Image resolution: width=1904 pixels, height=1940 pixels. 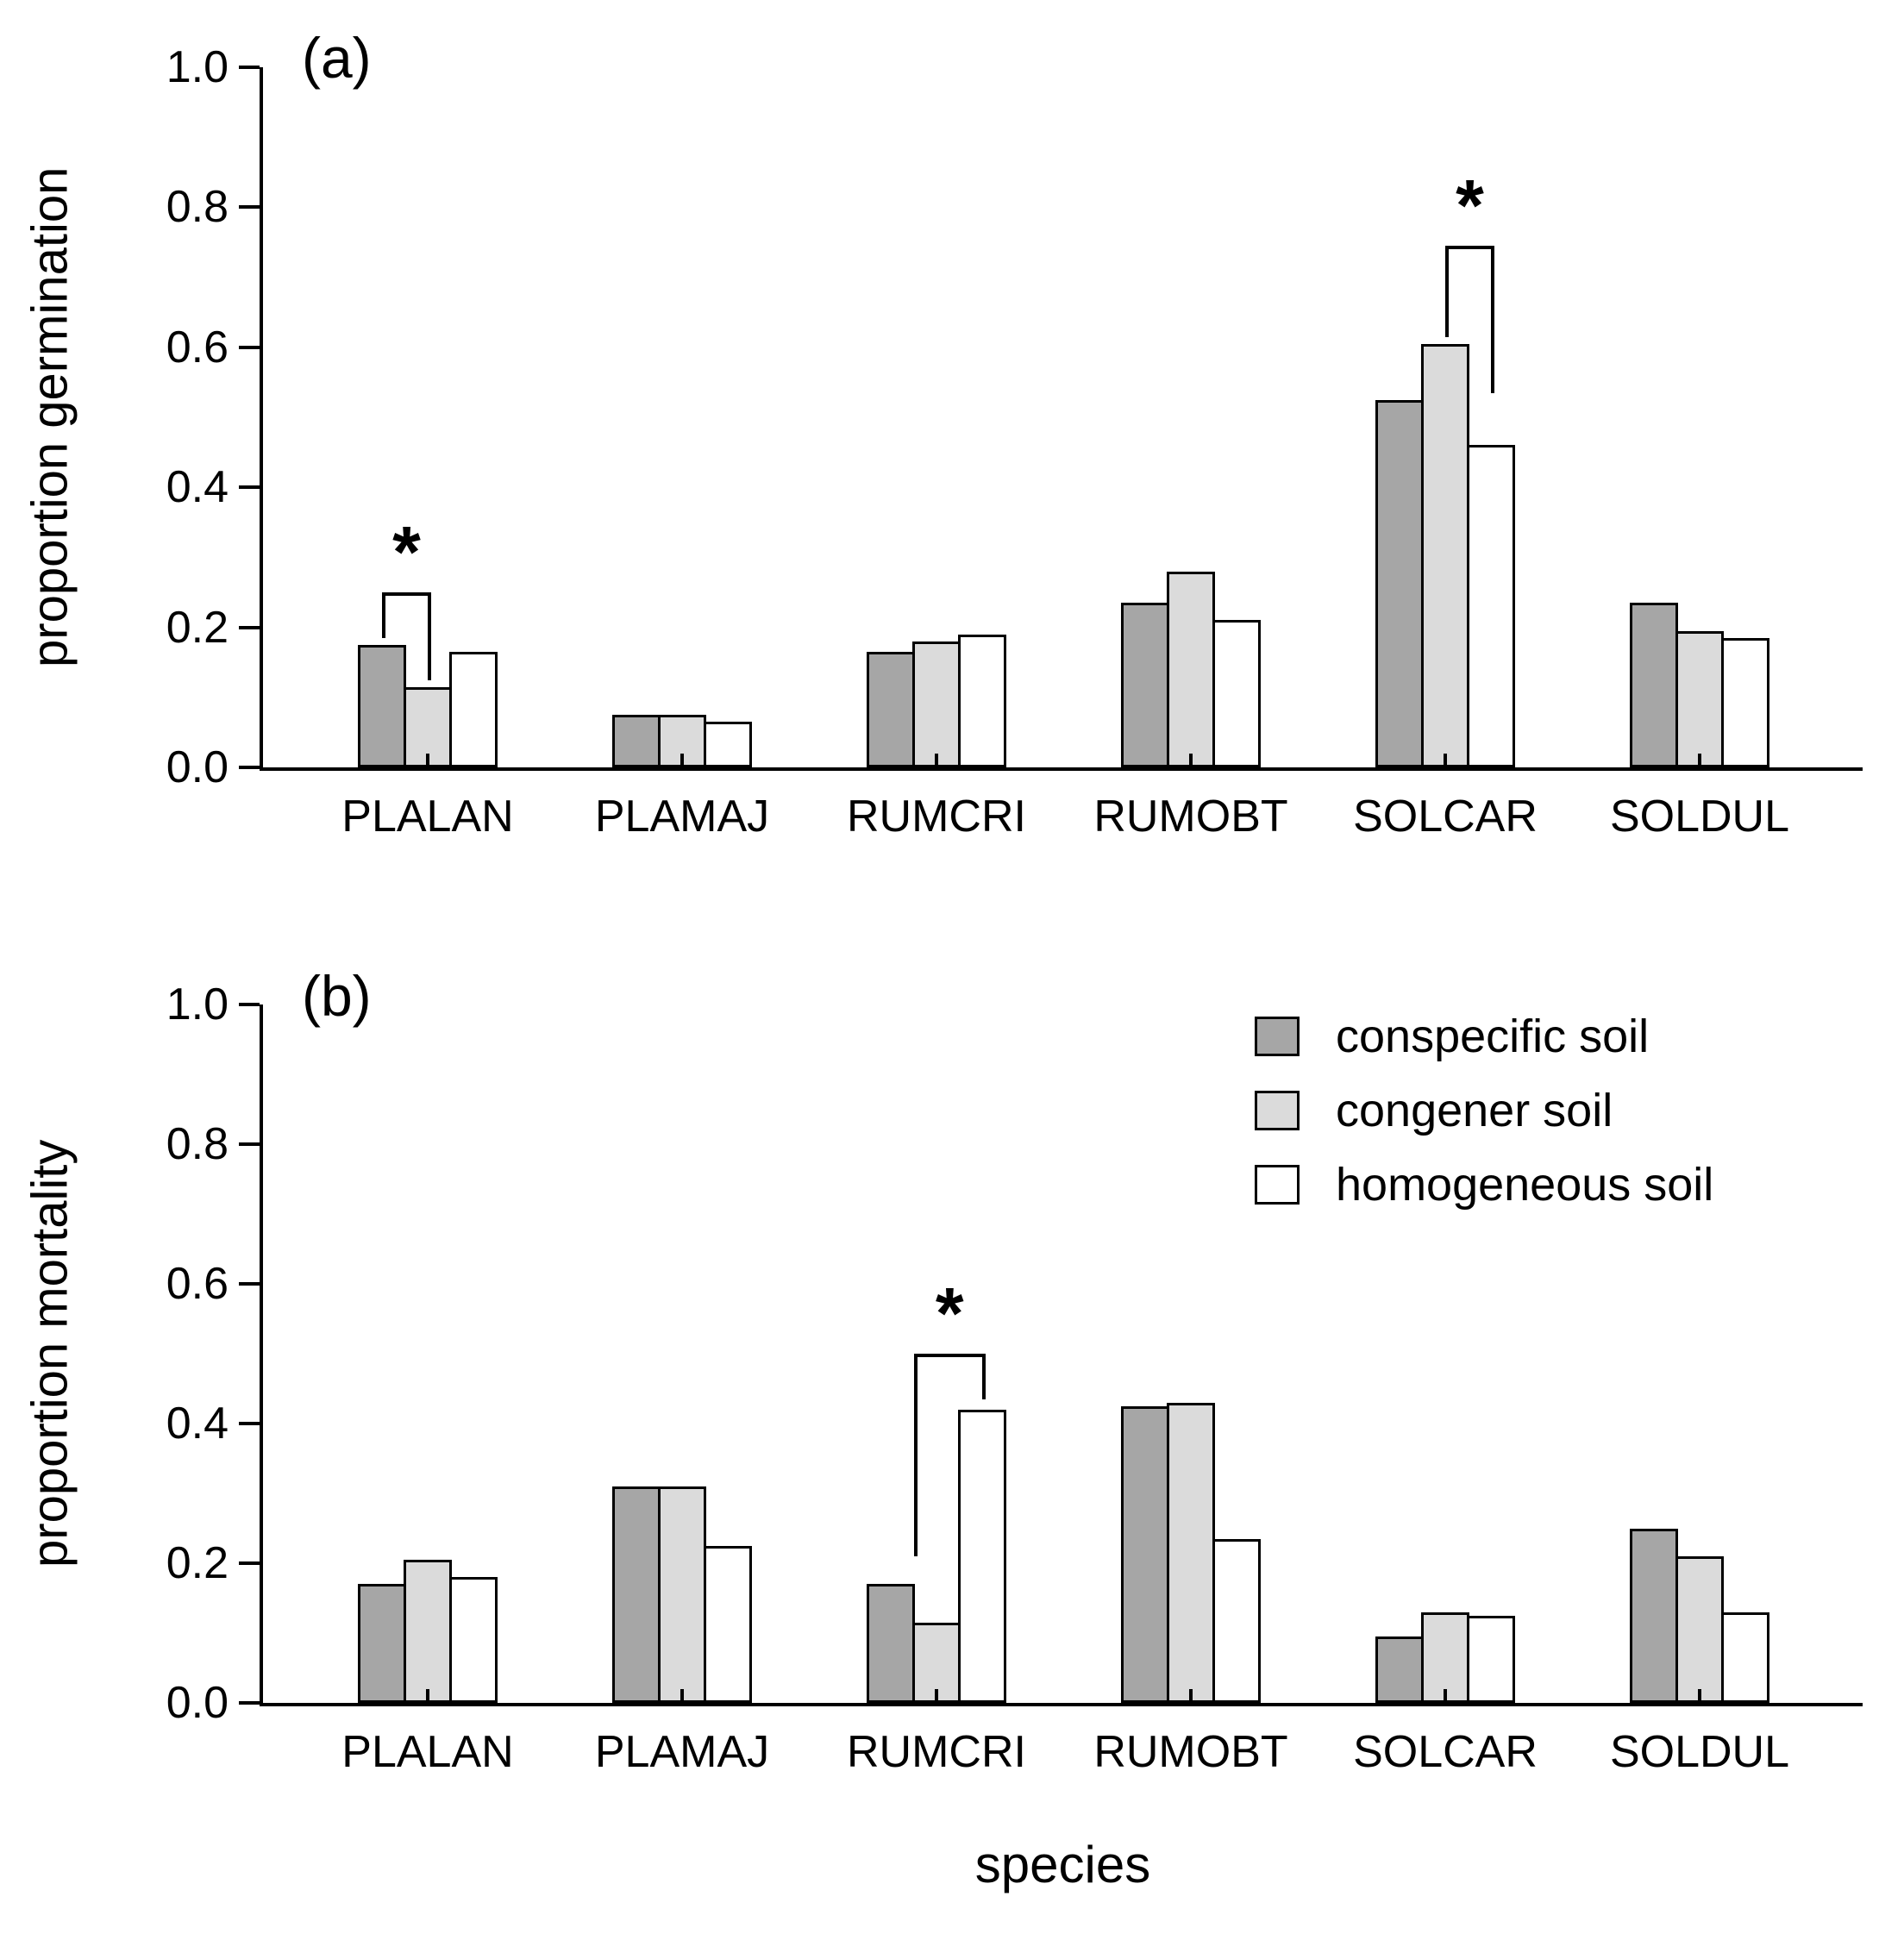 I want to click on bar-rumcri-congener, so click(x=937, y=704).